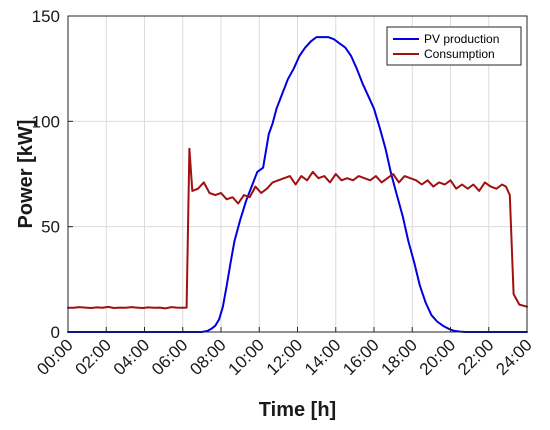  What do you see at coordinates (52, 174) in the screenshot?
I see `y-axis: 0 50 100 150` at bounding box center [52, 174].